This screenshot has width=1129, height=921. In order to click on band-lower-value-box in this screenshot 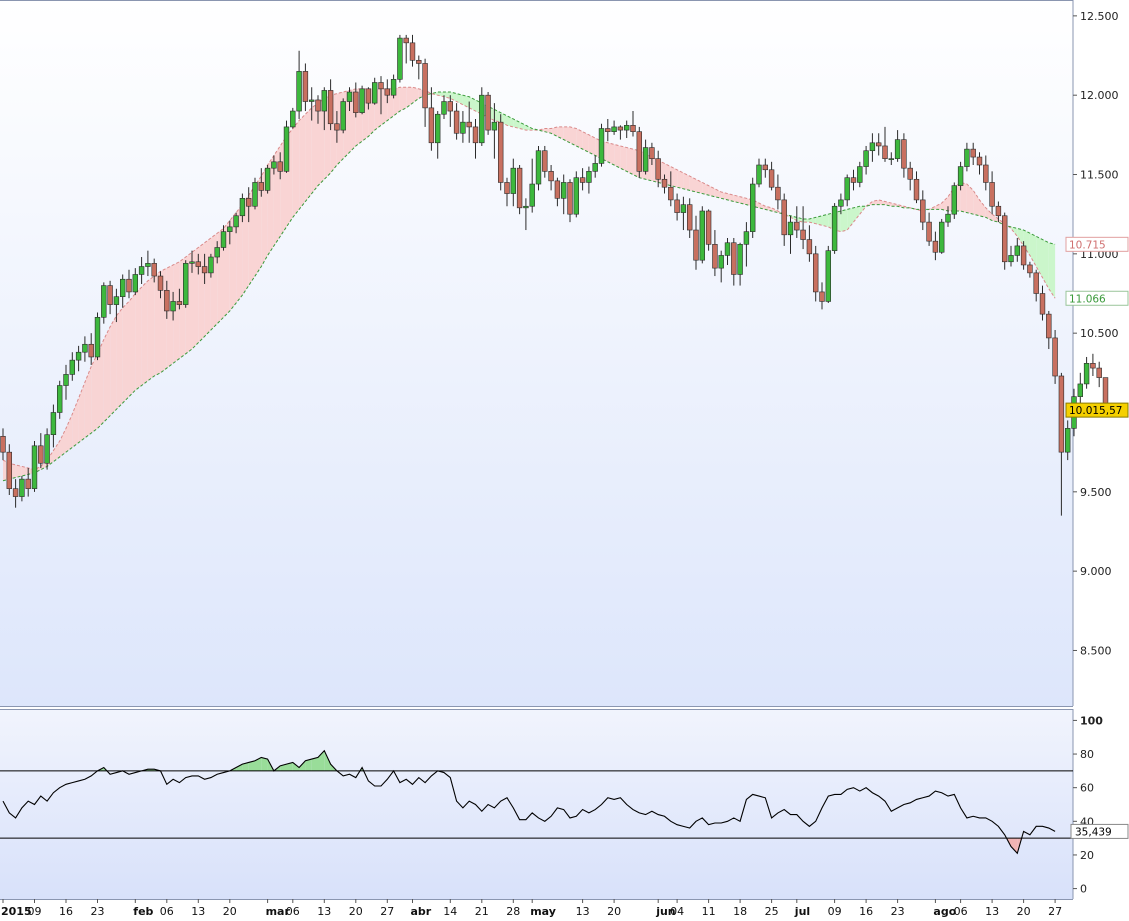, I will do `click(1097, 244)`.